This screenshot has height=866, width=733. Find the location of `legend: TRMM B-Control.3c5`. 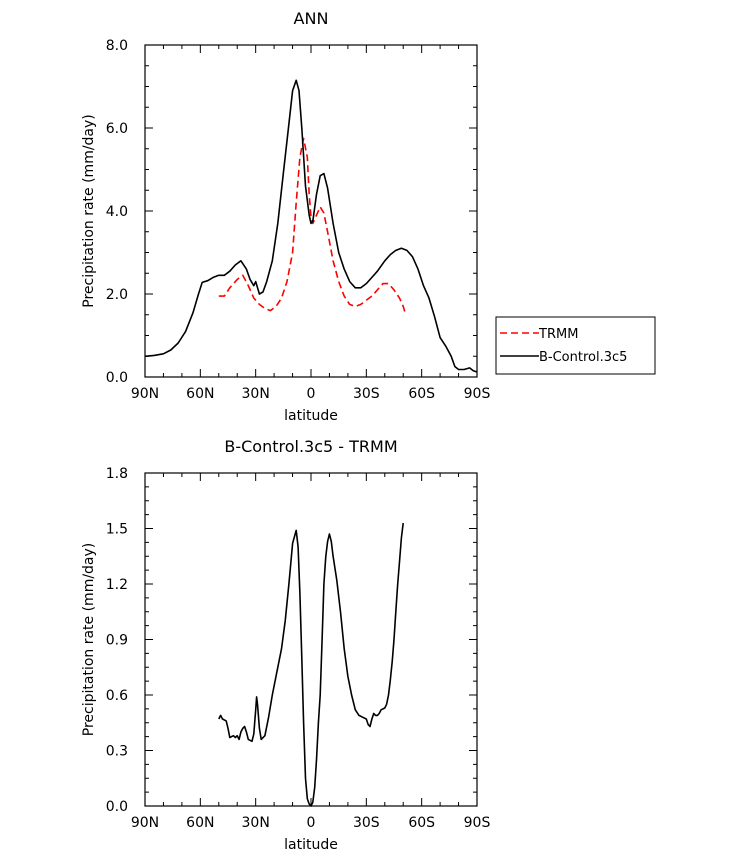

legend: TRMM B-Control.3c5 is located at coordinates (575, 345).